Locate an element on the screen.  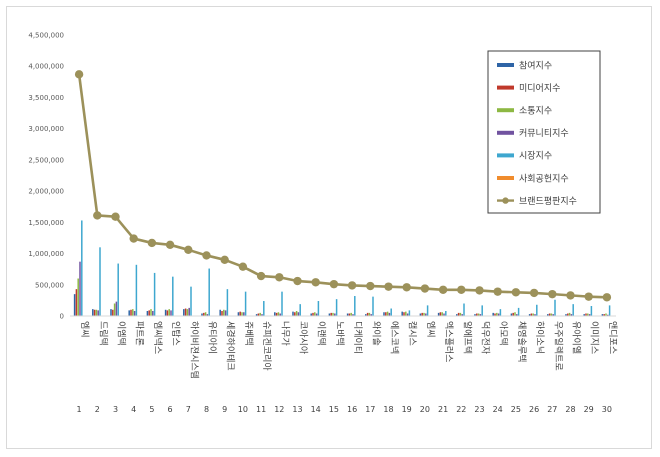
y-tick-label: 0 is located at coordinates (62, 317).